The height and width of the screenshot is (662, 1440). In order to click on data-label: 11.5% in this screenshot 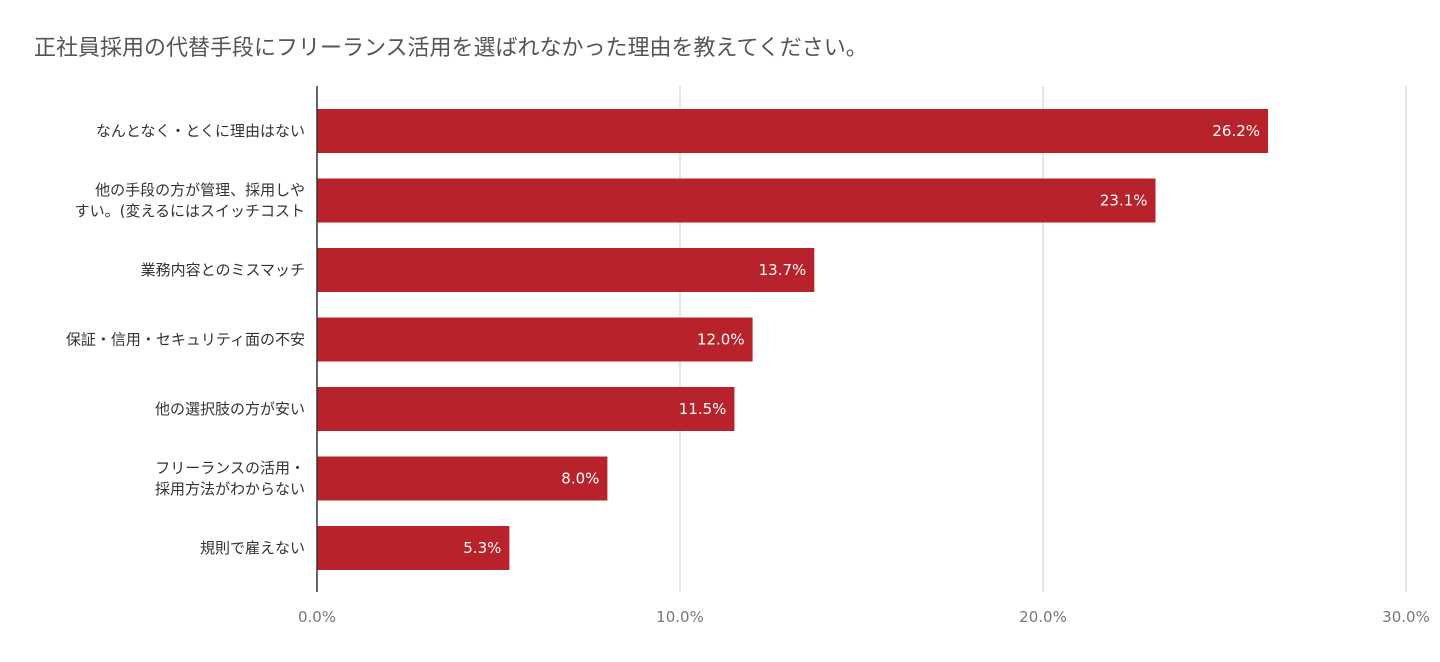, I will do `click(703, 409)`.